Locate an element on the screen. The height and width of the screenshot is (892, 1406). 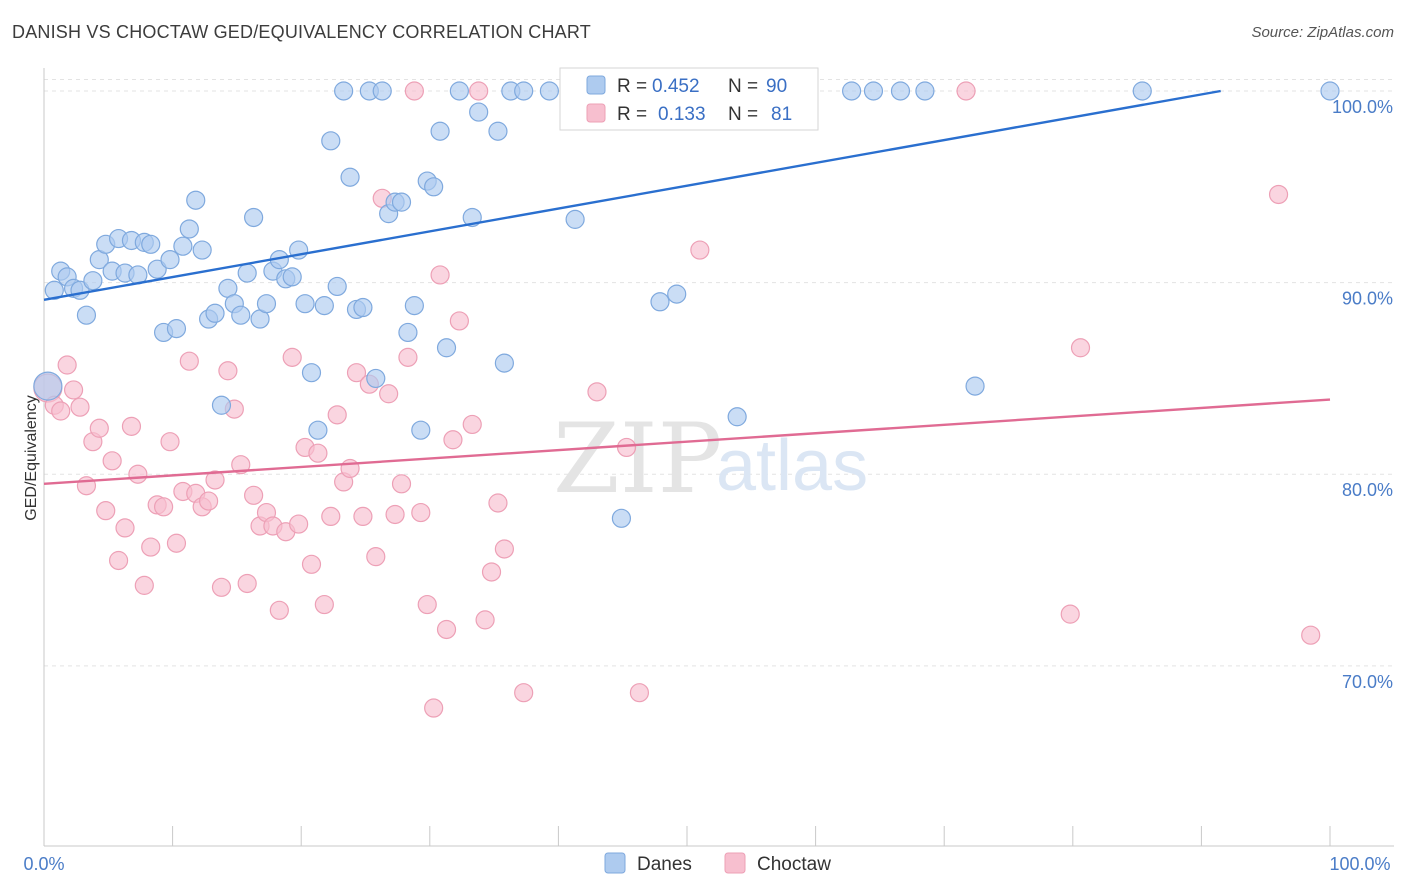
y-axis-title: GED/Equivalency is located at coordinates (31, 457).